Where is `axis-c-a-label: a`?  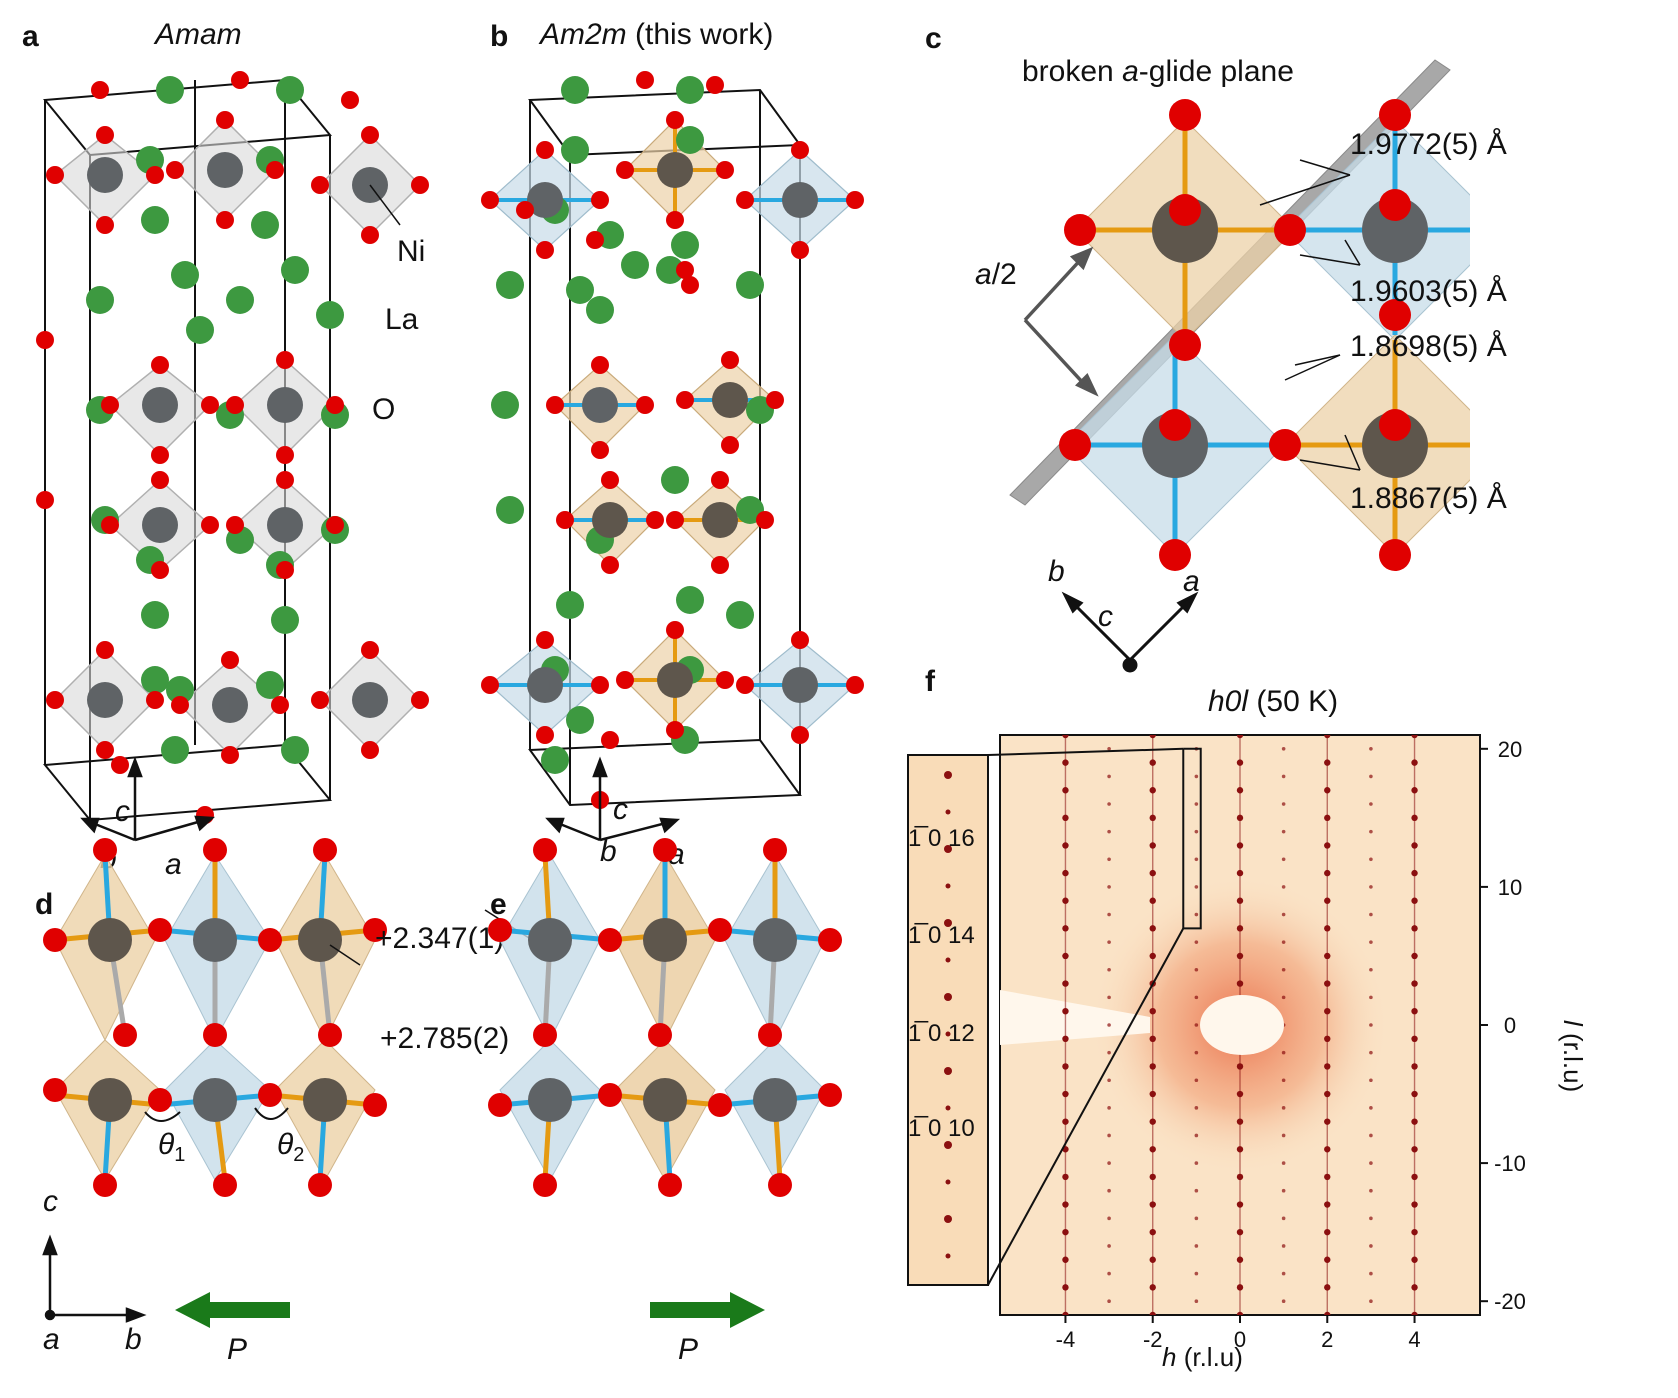 axis-c-a-label: a is located at coordinates (1191, 581).